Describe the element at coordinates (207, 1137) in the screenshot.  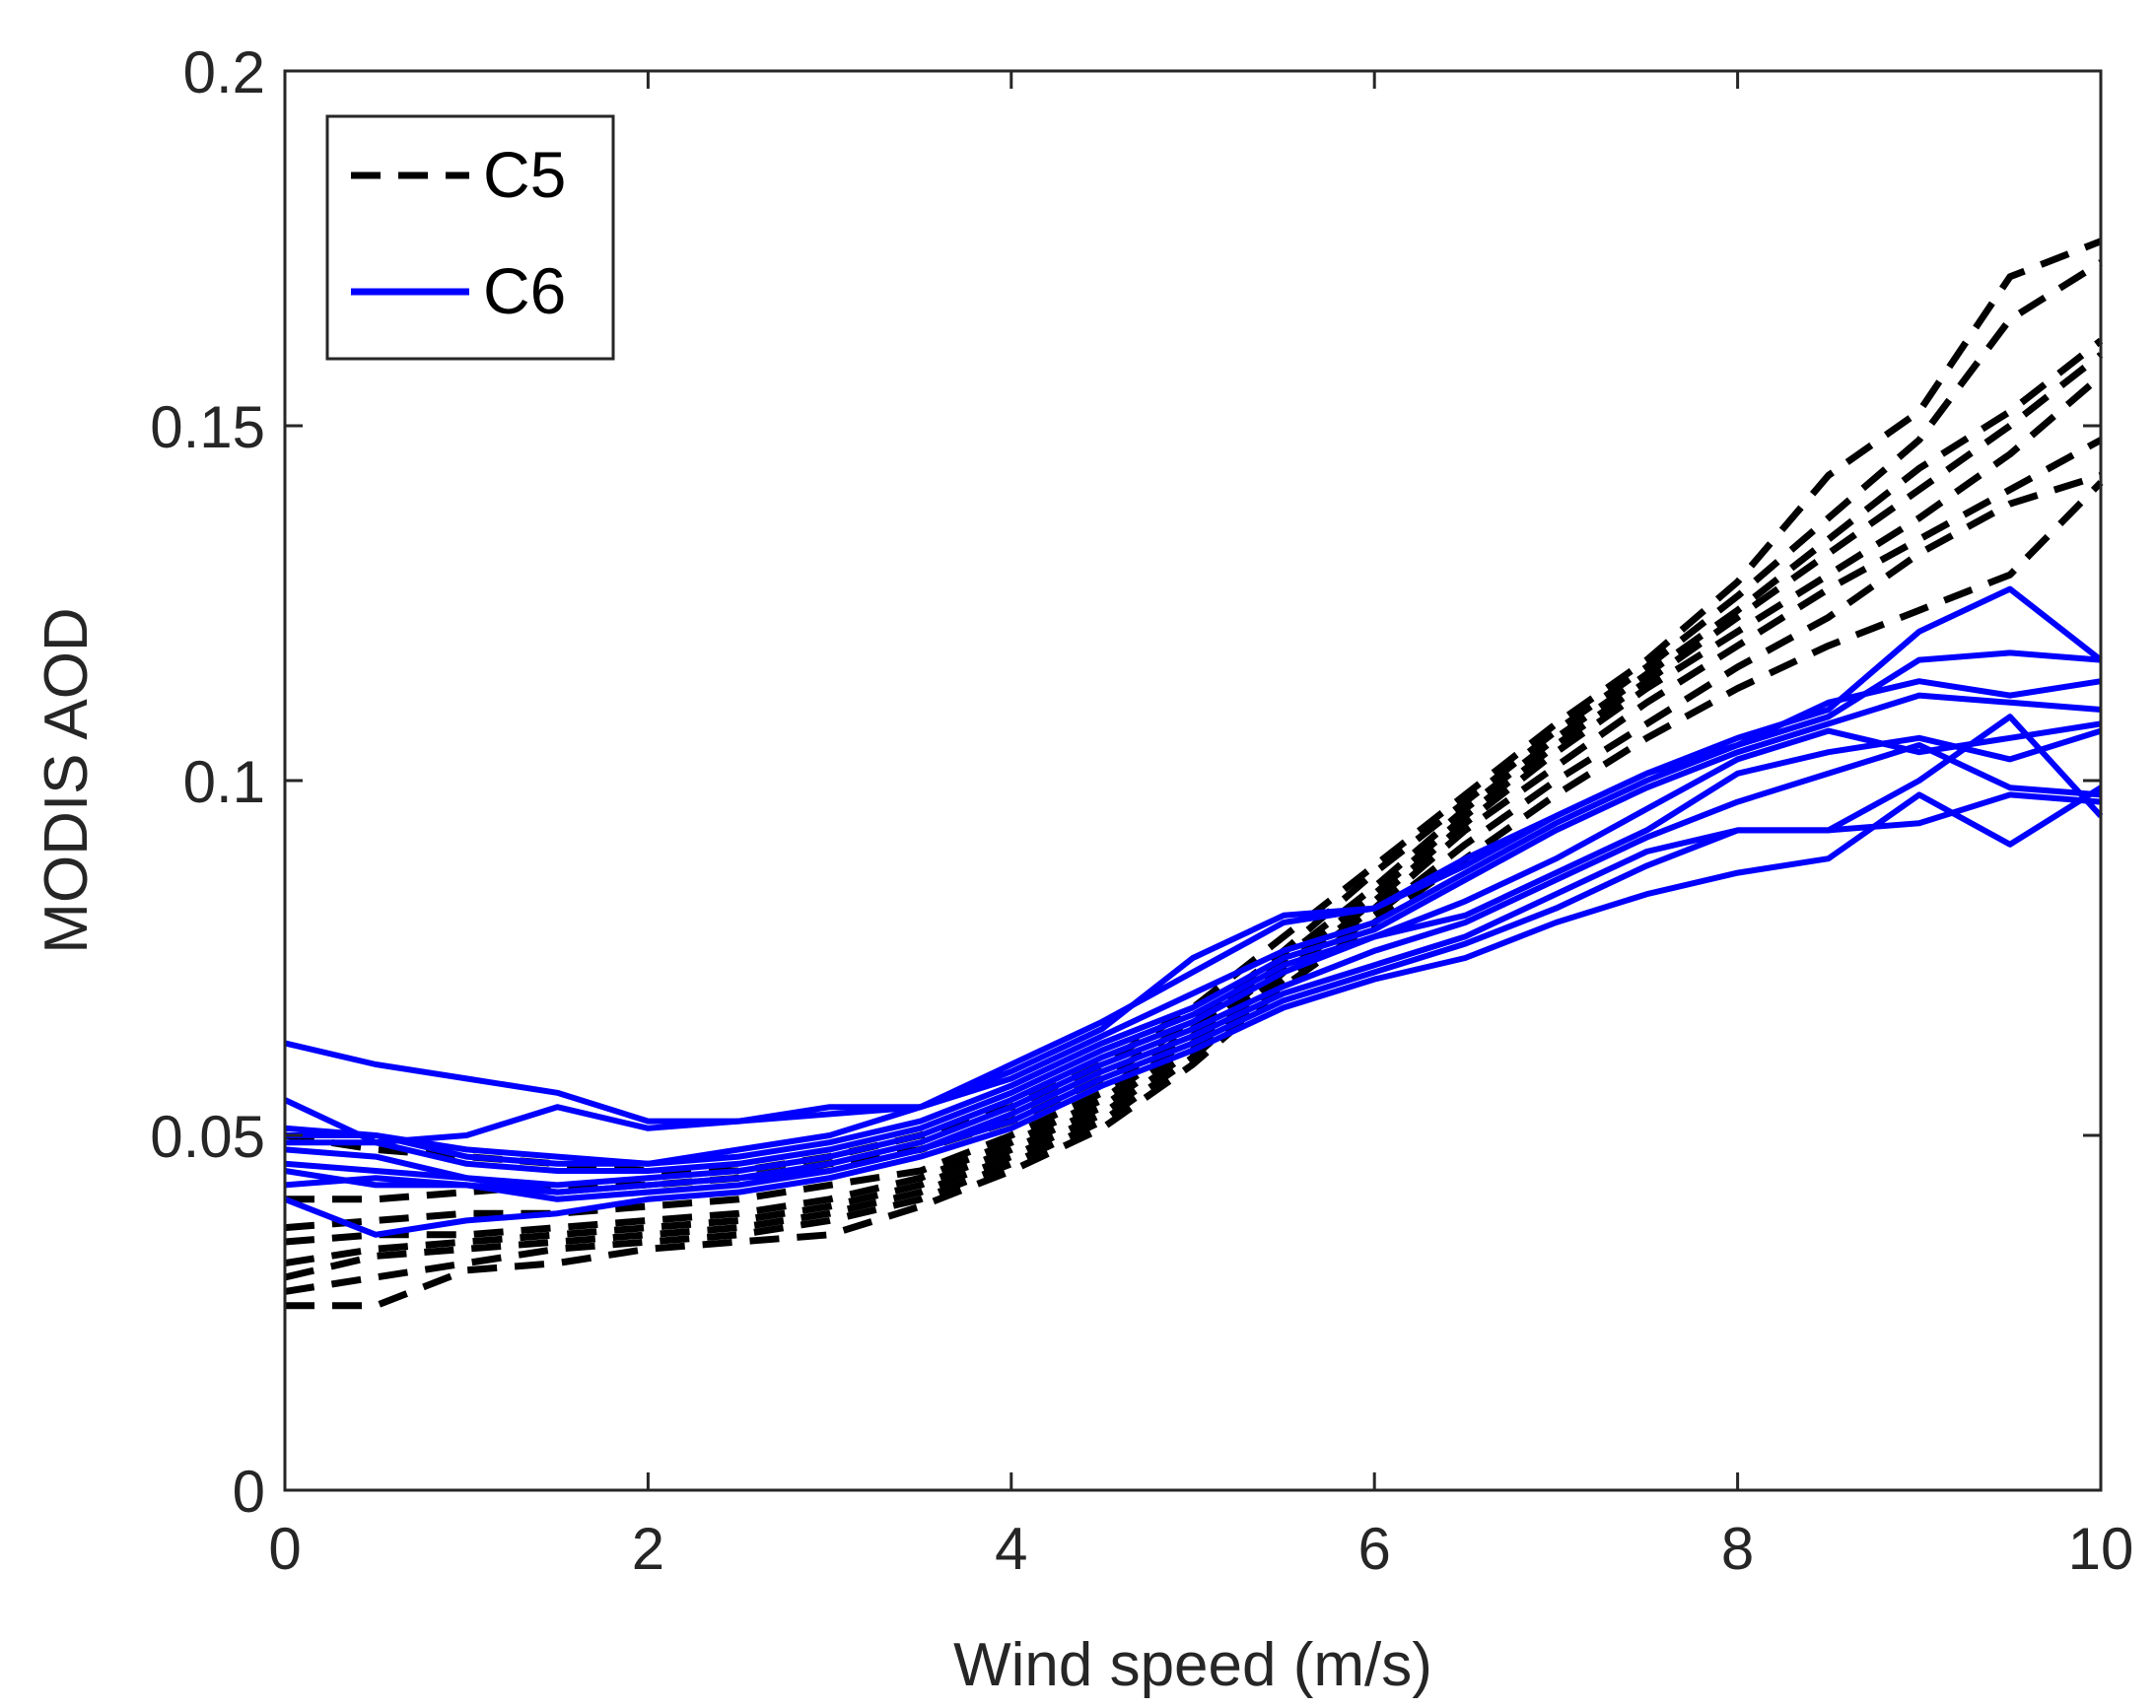
I see `y-tick-label: 0.05` at that location.